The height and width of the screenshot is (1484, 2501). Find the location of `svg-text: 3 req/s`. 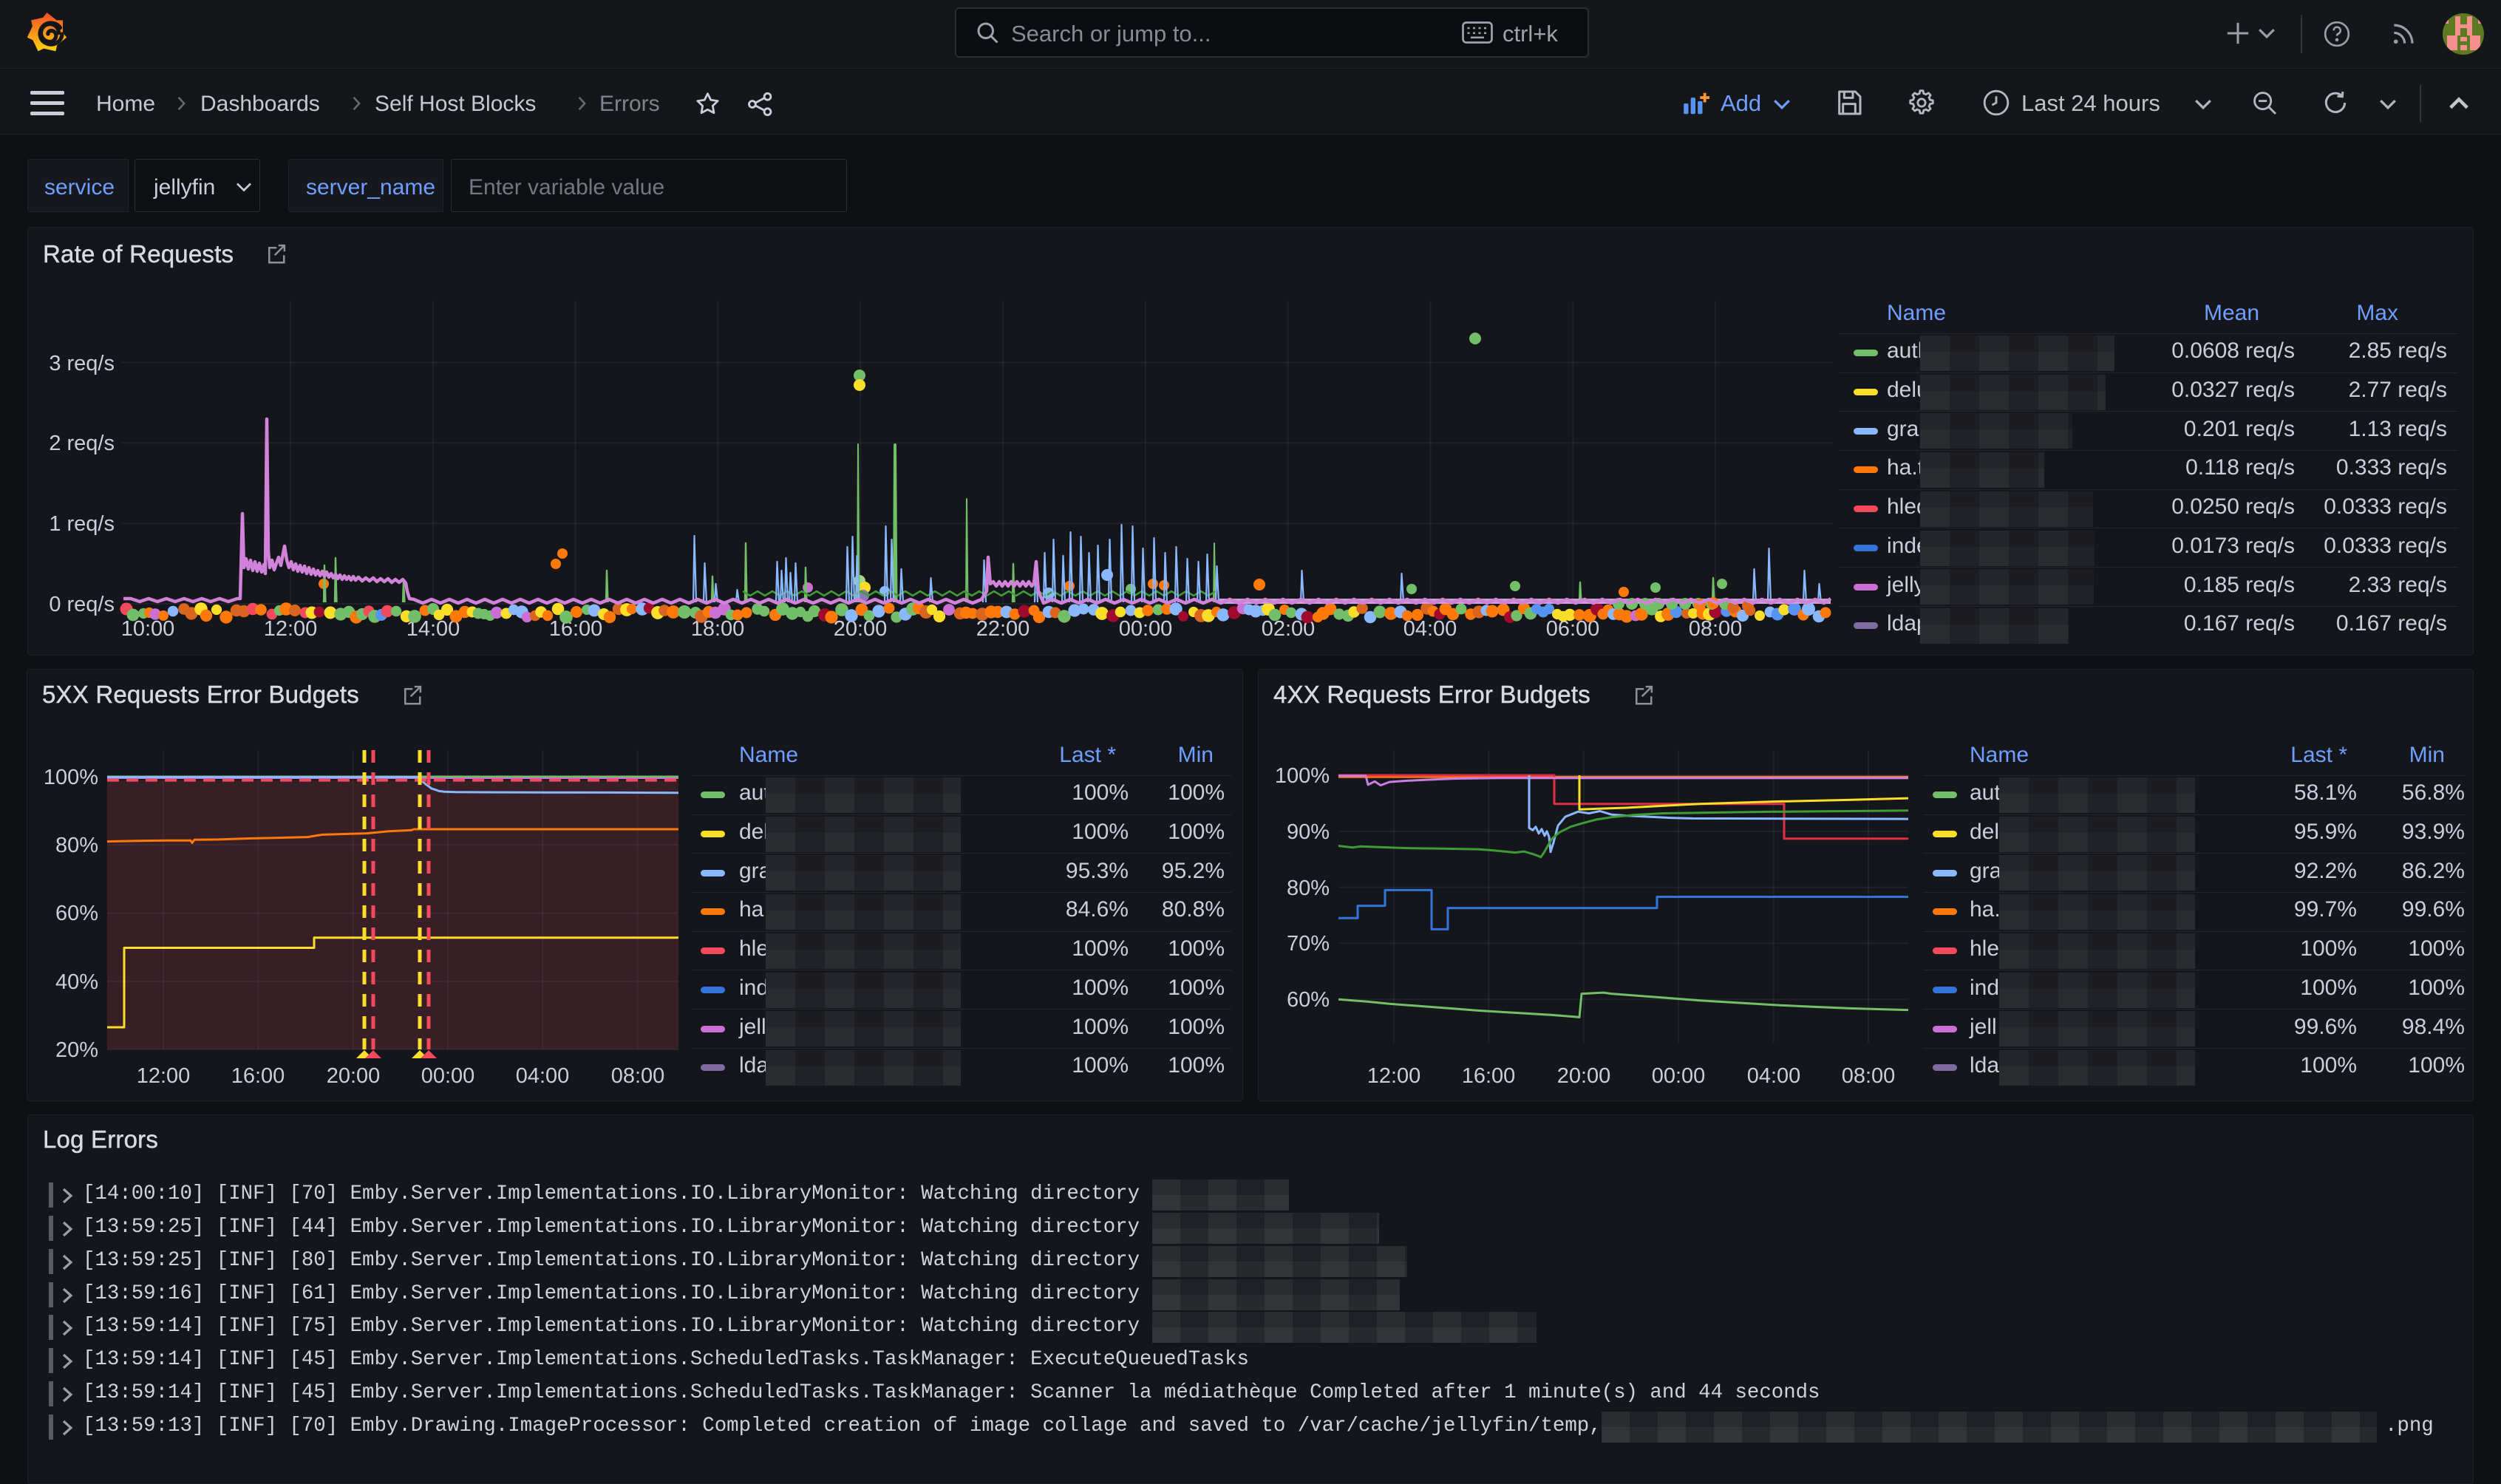

svg-text: 3 req/s is located at coordinates (82, 363).